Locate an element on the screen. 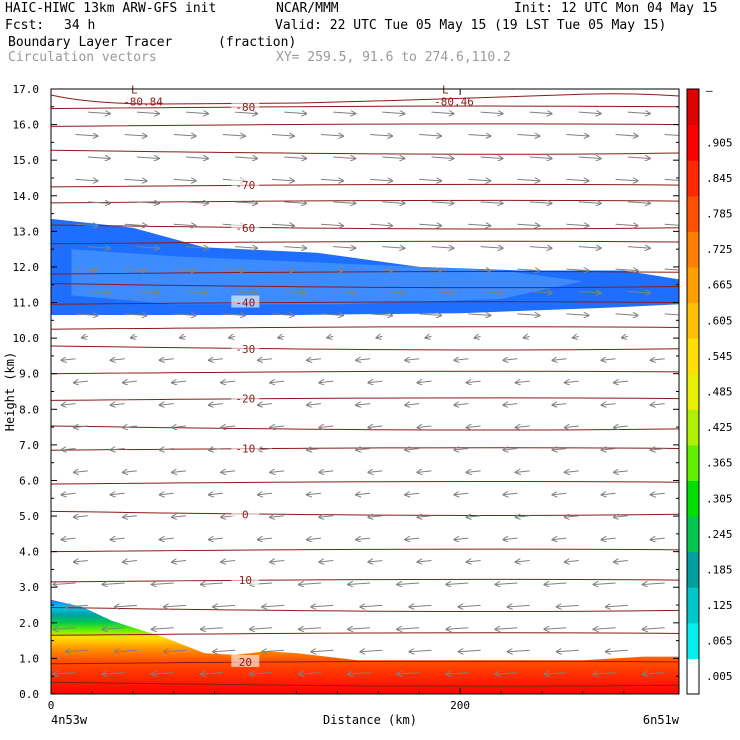  colorbar-label: .665 is located at coordinates (719, 285).